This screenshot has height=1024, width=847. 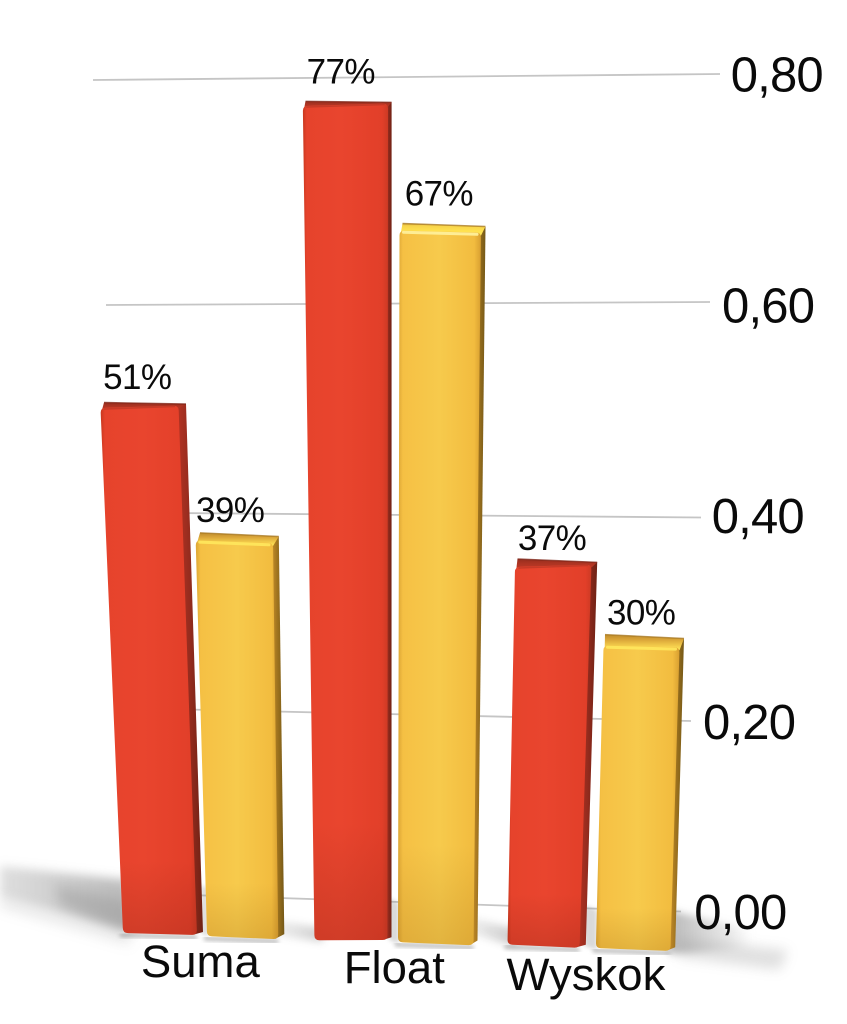 What do you see at coordinates (740, 913) in the screenshot?
I see `svg-text: 0,00` at bounding box center [740, 913].